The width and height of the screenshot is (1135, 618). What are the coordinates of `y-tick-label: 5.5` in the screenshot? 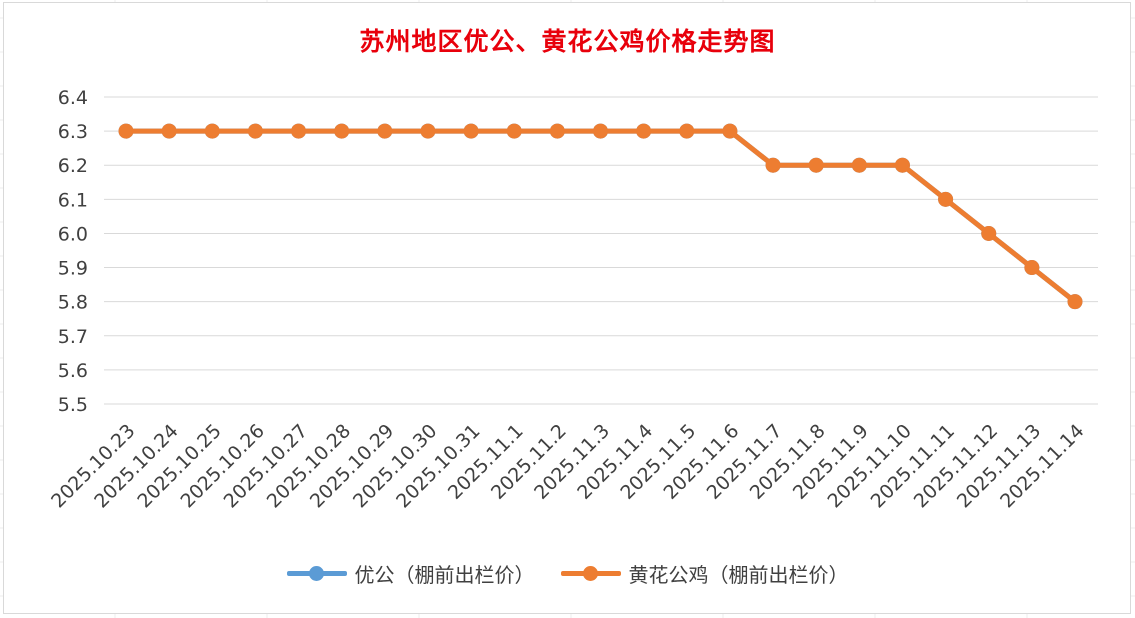 It's located at (73, 405).